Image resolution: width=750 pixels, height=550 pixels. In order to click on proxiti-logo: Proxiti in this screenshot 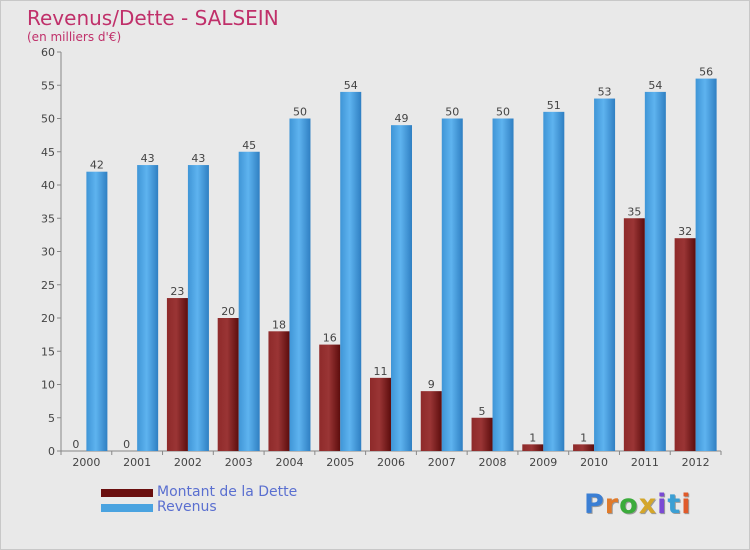, I will do `click(638, 504)`.